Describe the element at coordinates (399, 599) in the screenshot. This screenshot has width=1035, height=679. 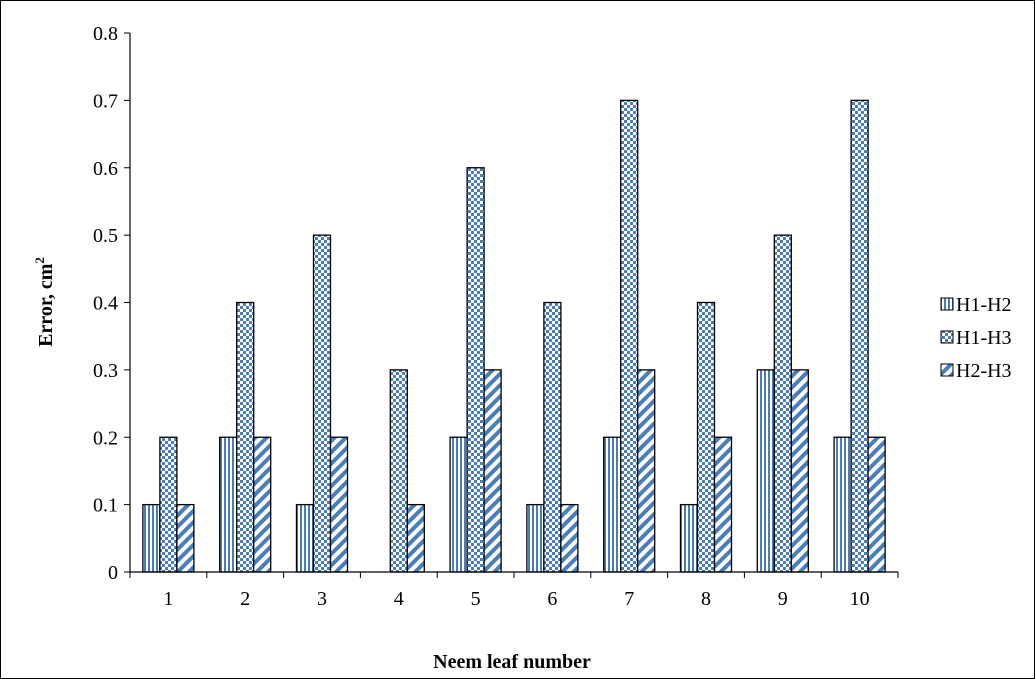
I see `x-tick-label: 4` at that location.